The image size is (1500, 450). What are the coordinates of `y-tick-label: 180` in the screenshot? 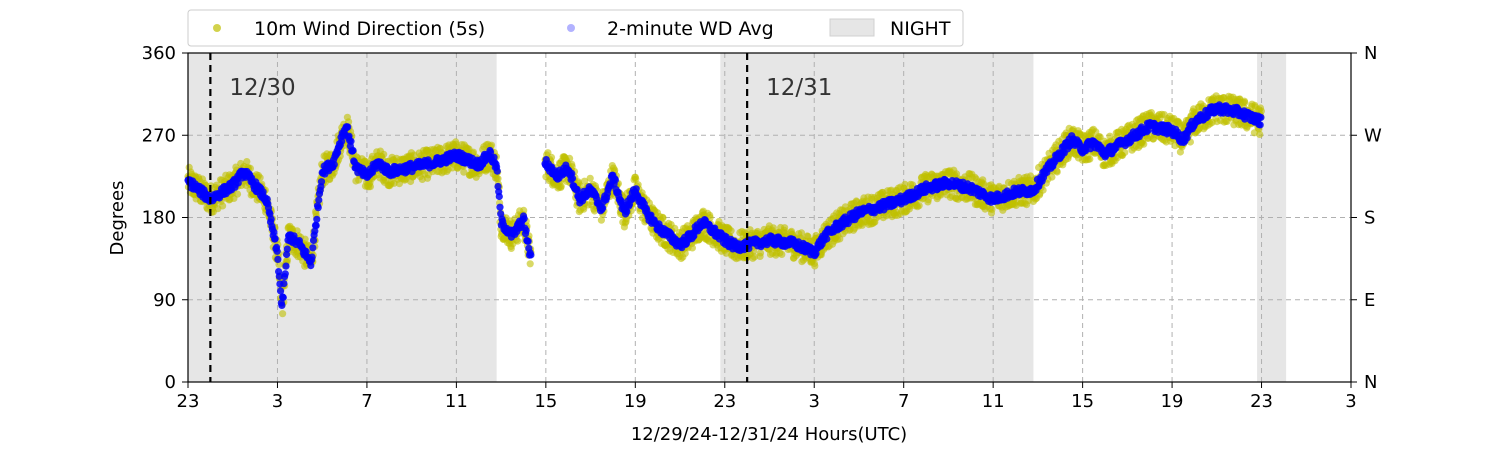 It's located at (159, 218).